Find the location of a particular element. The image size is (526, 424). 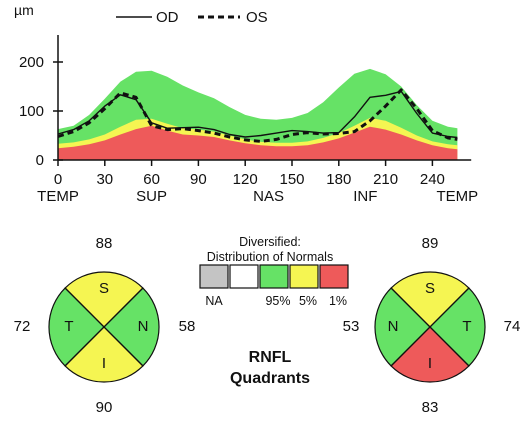

swatch-label-red: 1% is located at coordinates (338, 301).